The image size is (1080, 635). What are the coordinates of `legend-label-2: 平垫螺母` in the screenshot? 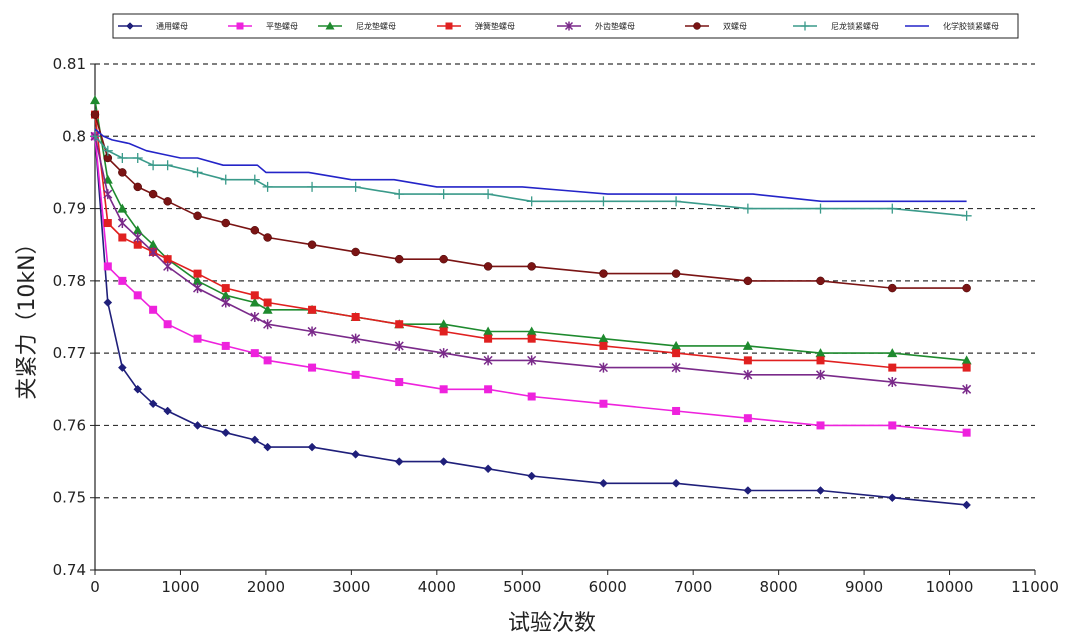 It's located at (282, 26).